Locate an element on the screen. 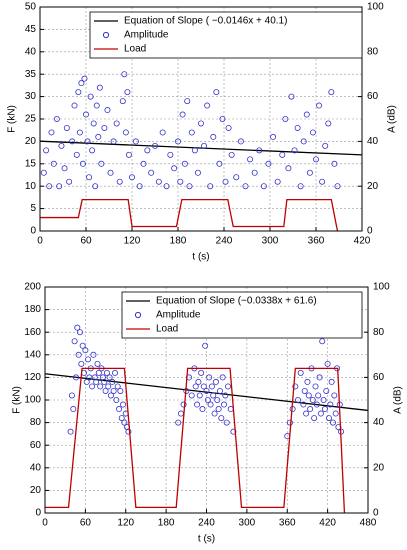  y-tick-label: 0 is located at coordinates (38, 513).